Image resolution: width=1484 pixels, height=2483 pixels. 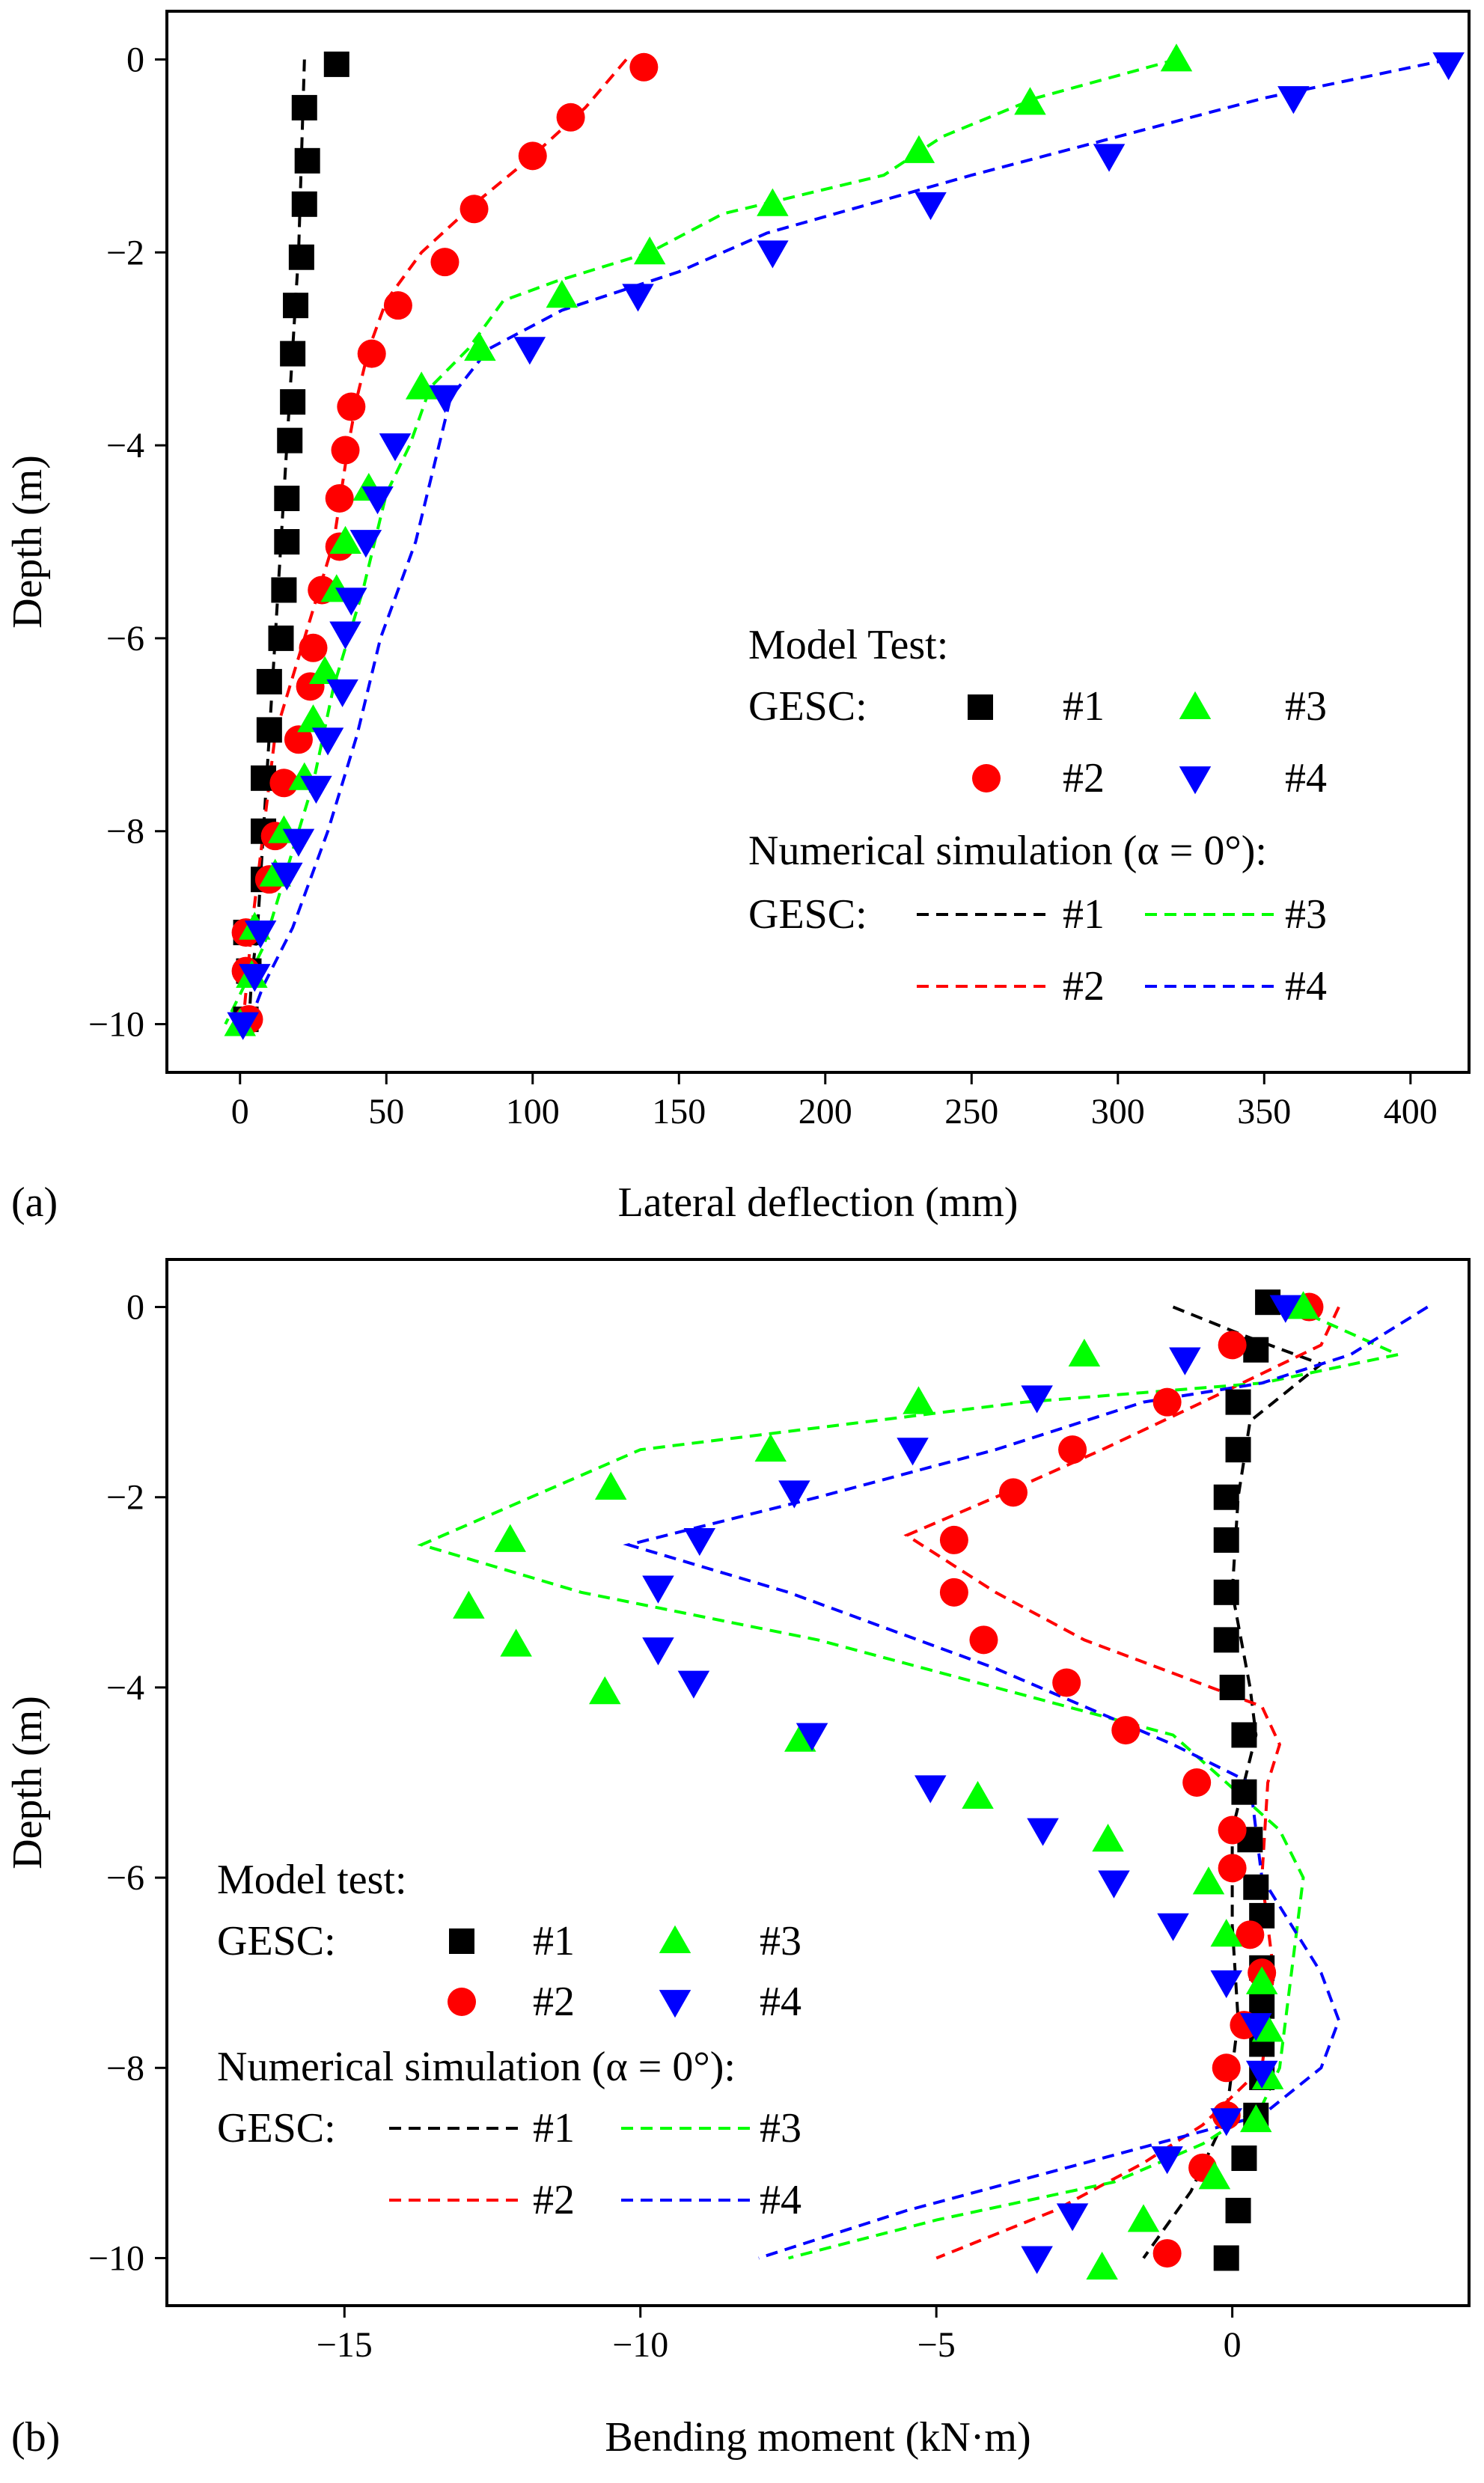 What do you see at coordinates (1007, 851) in the screenshot?
I see `legend-sim-title: Numerical simulation (α = 0°):` at bounding box center [1007, 851].